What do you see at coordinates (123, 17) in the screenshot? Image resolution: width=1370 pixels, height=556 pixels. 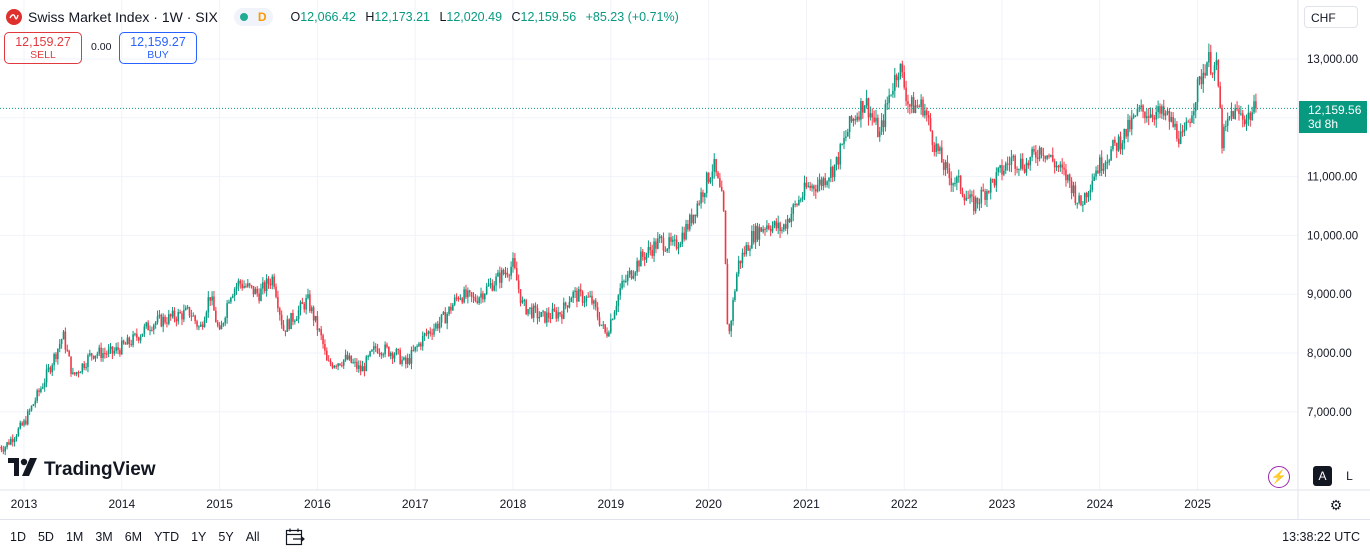 I see `symbol-title: Swiss Market Index · 1W · SIX` at bounding box center [123, 17].